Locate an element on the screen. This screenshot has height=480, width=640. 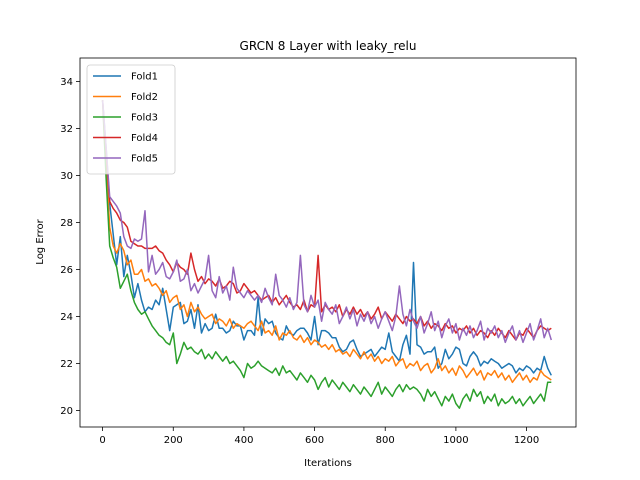
legend-items: Fold1 Fold2 Fold3 Fold4 Fold5 is located at coordinates (125, 118).